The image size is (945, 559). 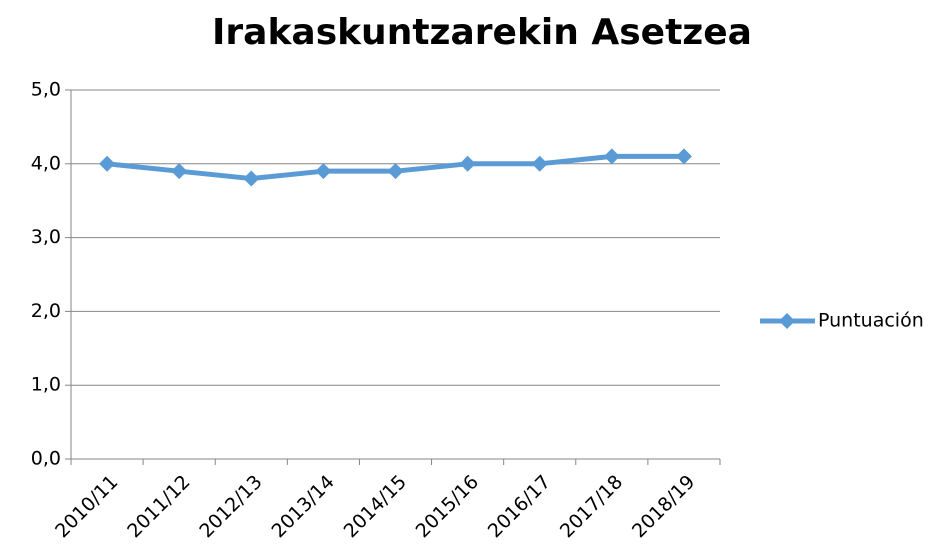 I want to click on y-tick-label: 1,0, so click(x=46, y=385).